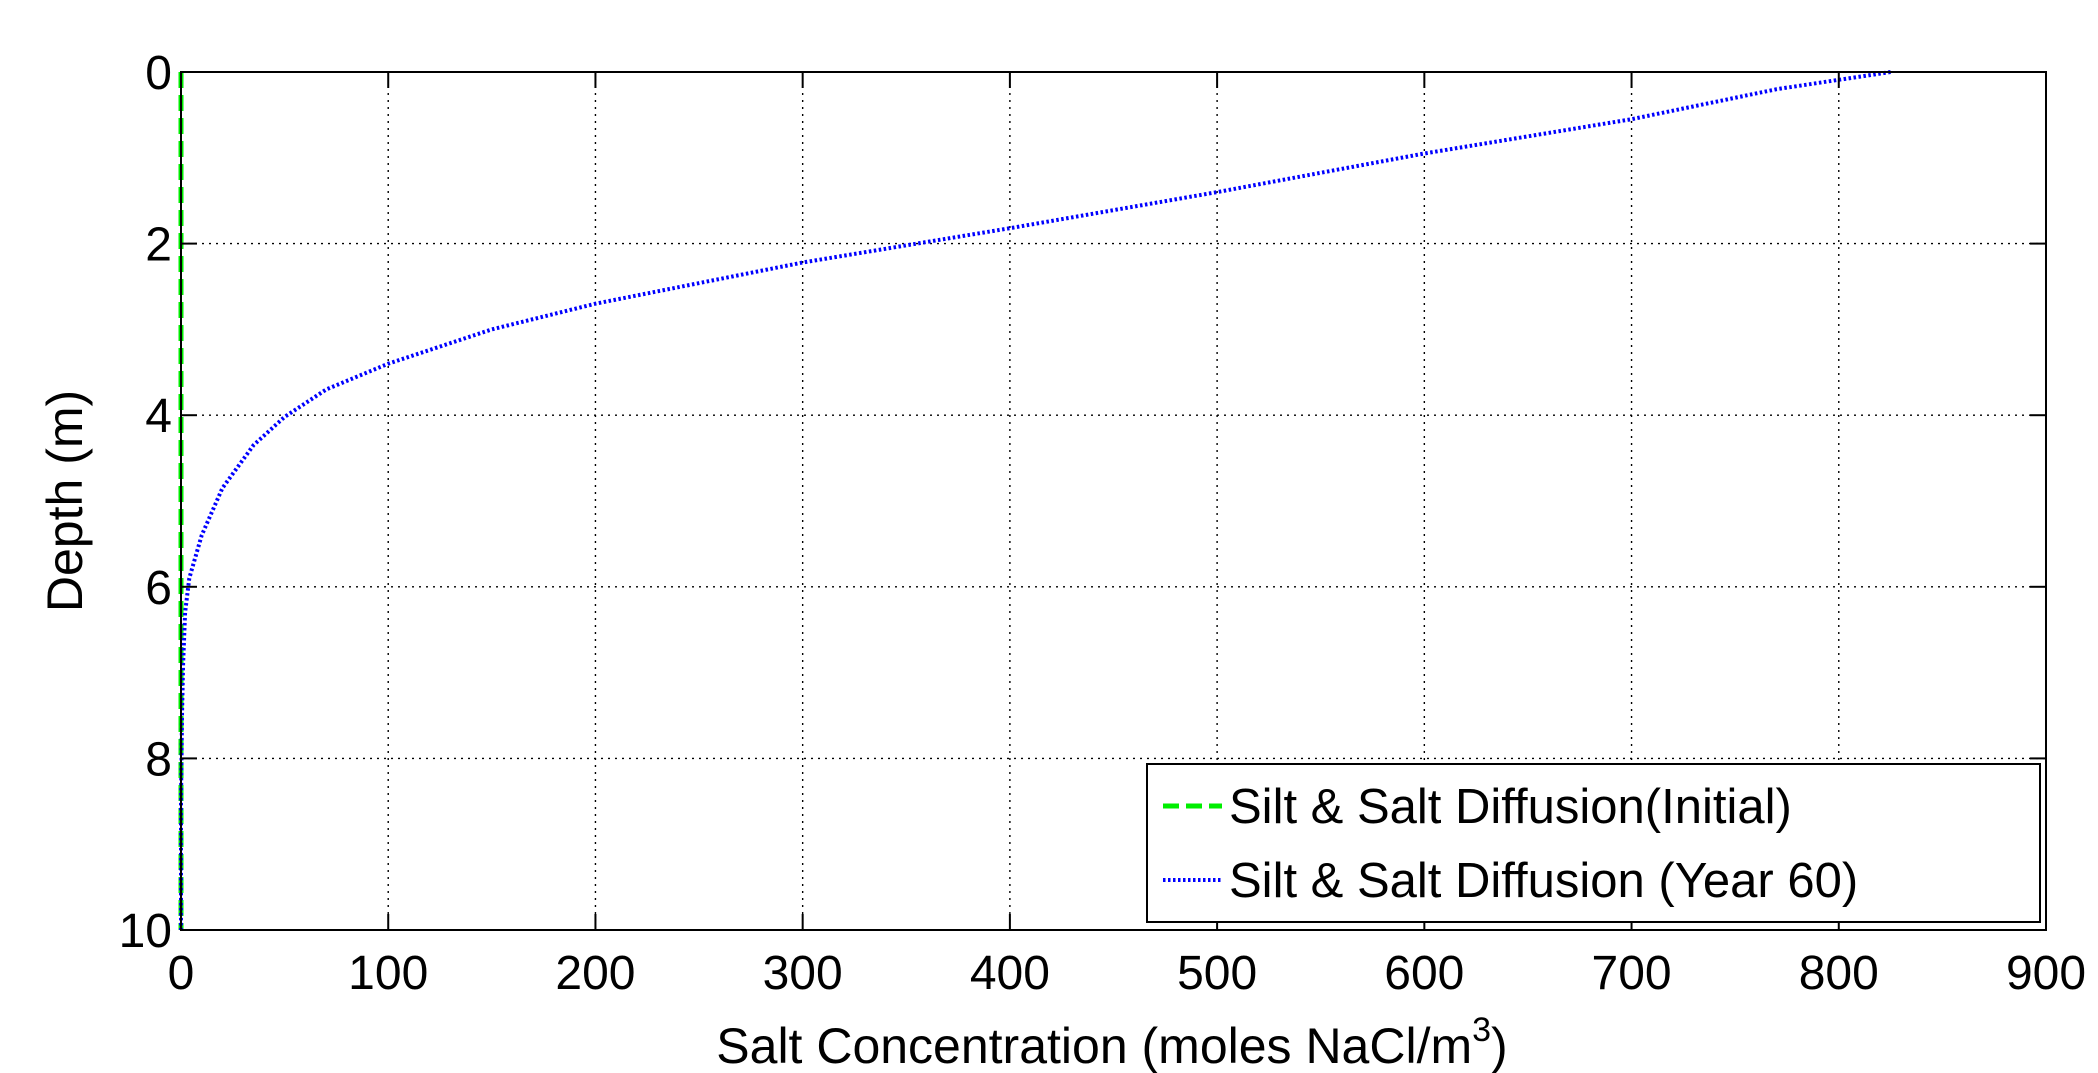  What do you see at coordinates (1217, 973) in the screenshot?
I see `x-tick-label: 500` at bounding box center [1217, 973].